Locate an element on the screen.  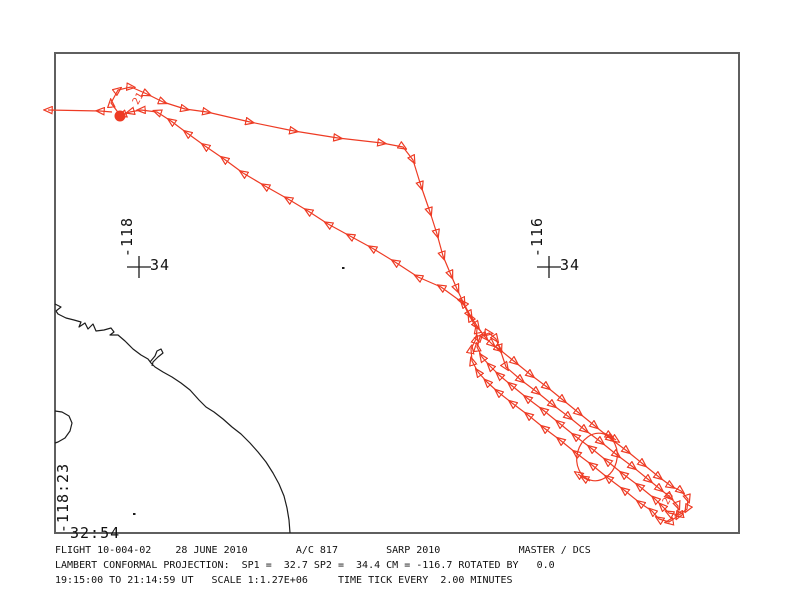
latitude-label-34-left: 34 is located at coordinates (160, 265).